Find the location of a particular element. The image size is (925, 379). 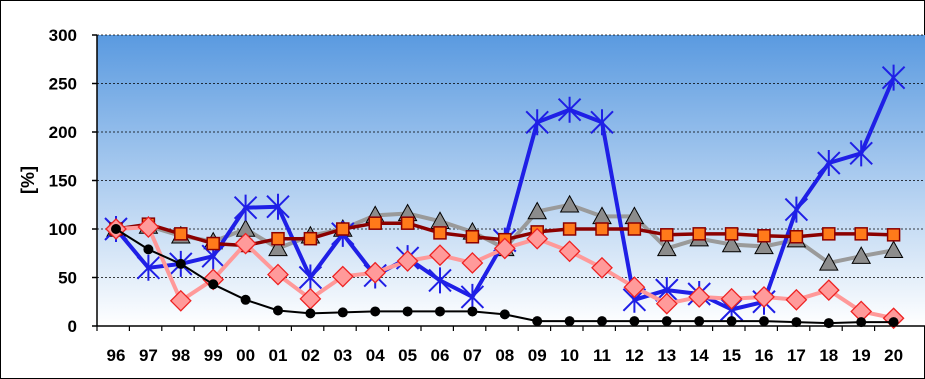

y-tick-label: 200 is located at coordinates (63, 132).